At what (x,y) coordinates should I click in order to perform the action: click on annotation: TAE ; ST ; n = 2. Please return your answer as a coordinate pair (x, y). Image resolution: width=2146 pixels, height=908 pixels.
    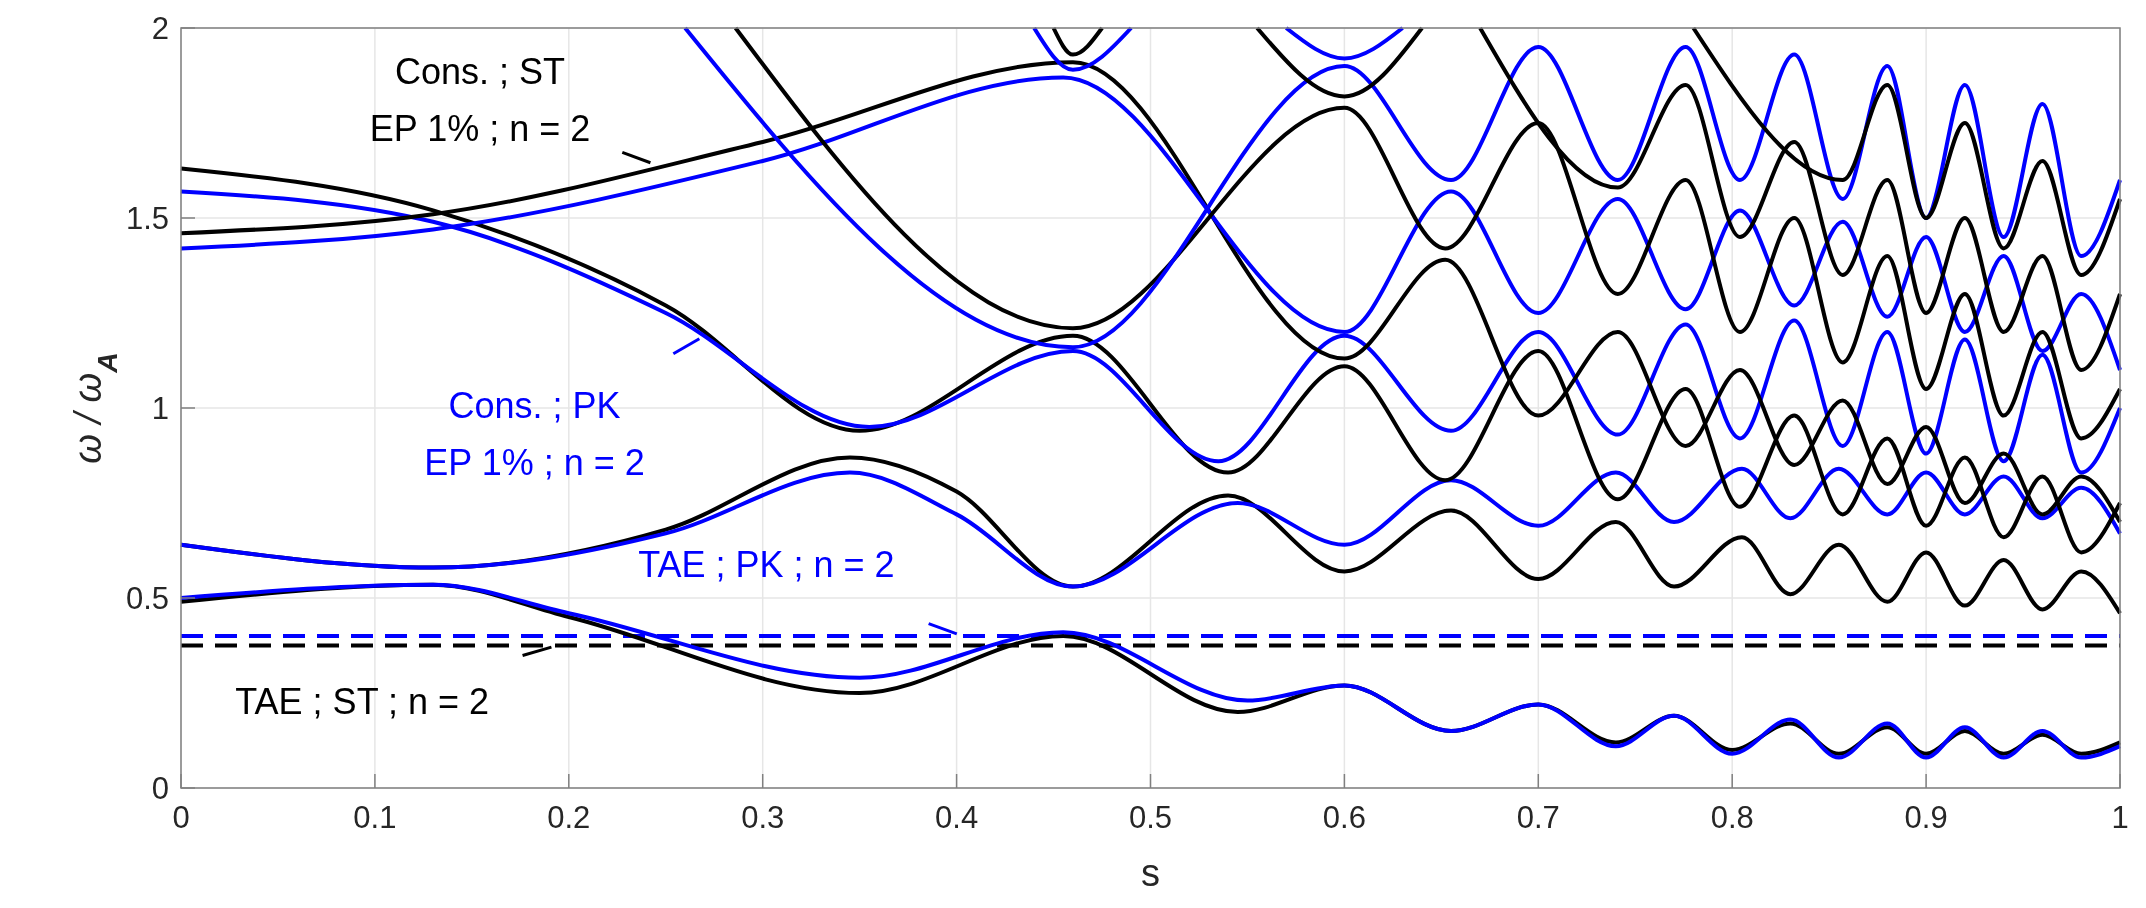
    Looking at the image, I should click on (362, 702).